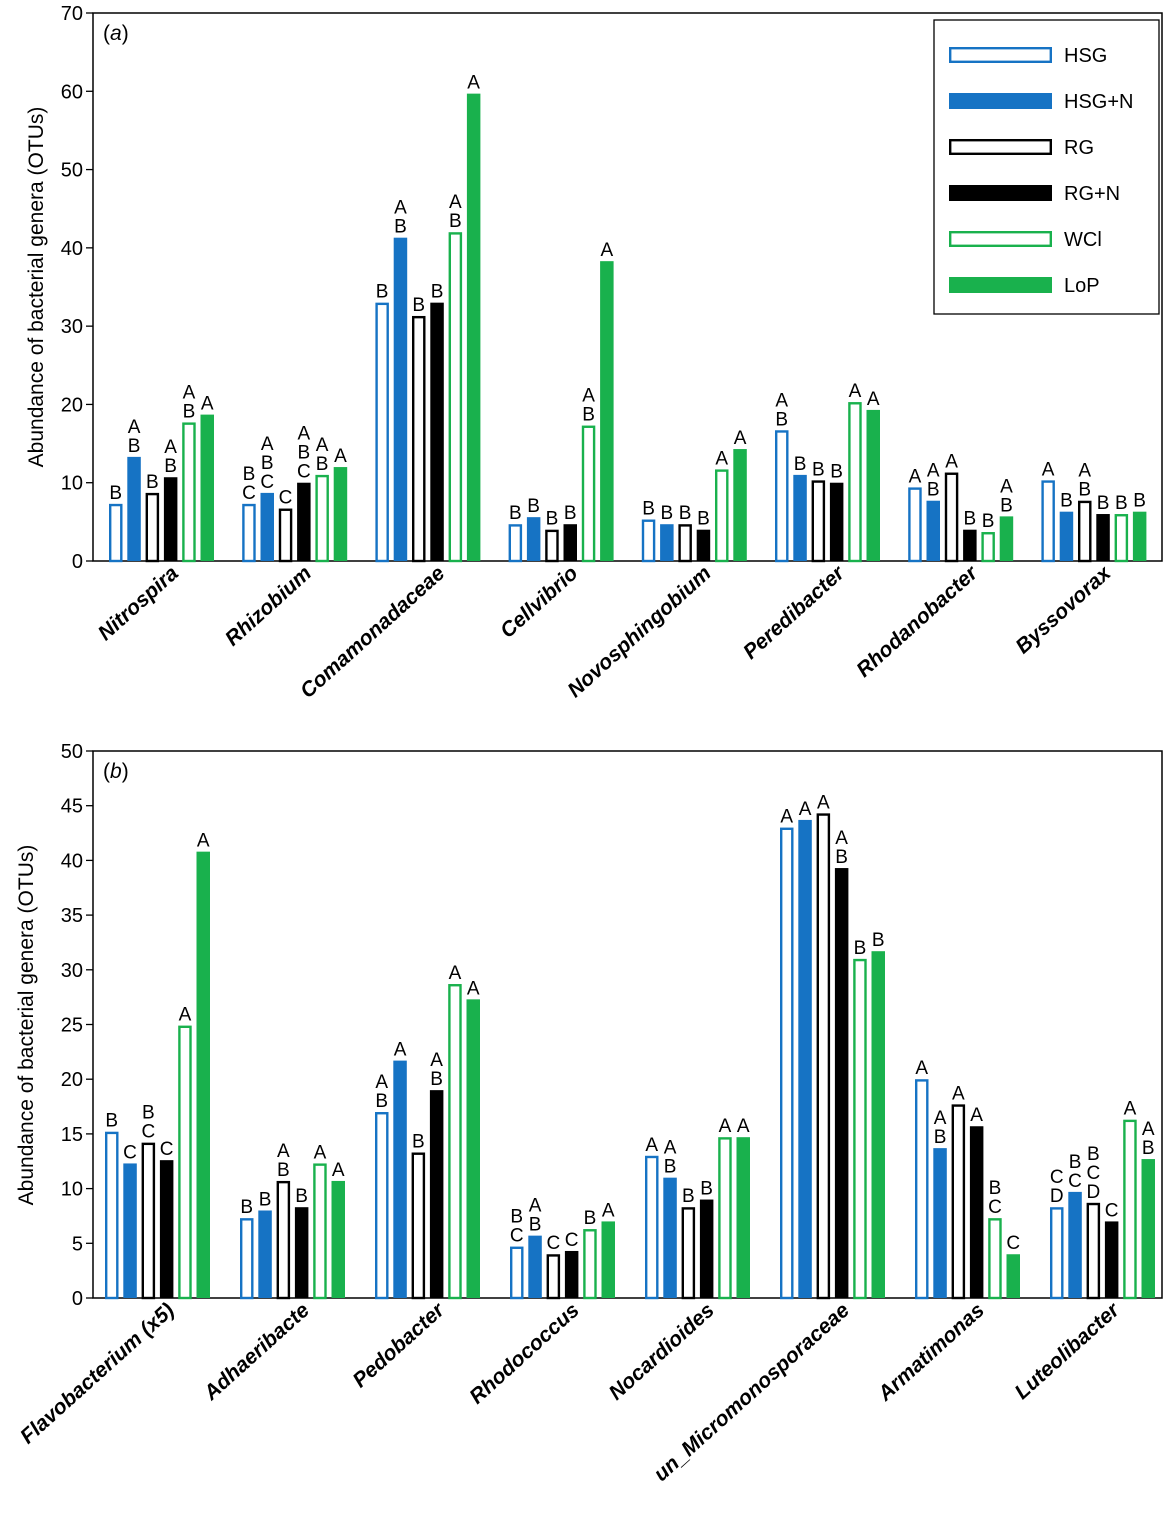  What do you see at coordinates (1121, 538) in the screenshot?
I see `bar-a-byssovorax-wcl` at bounding box center [1121, 538].